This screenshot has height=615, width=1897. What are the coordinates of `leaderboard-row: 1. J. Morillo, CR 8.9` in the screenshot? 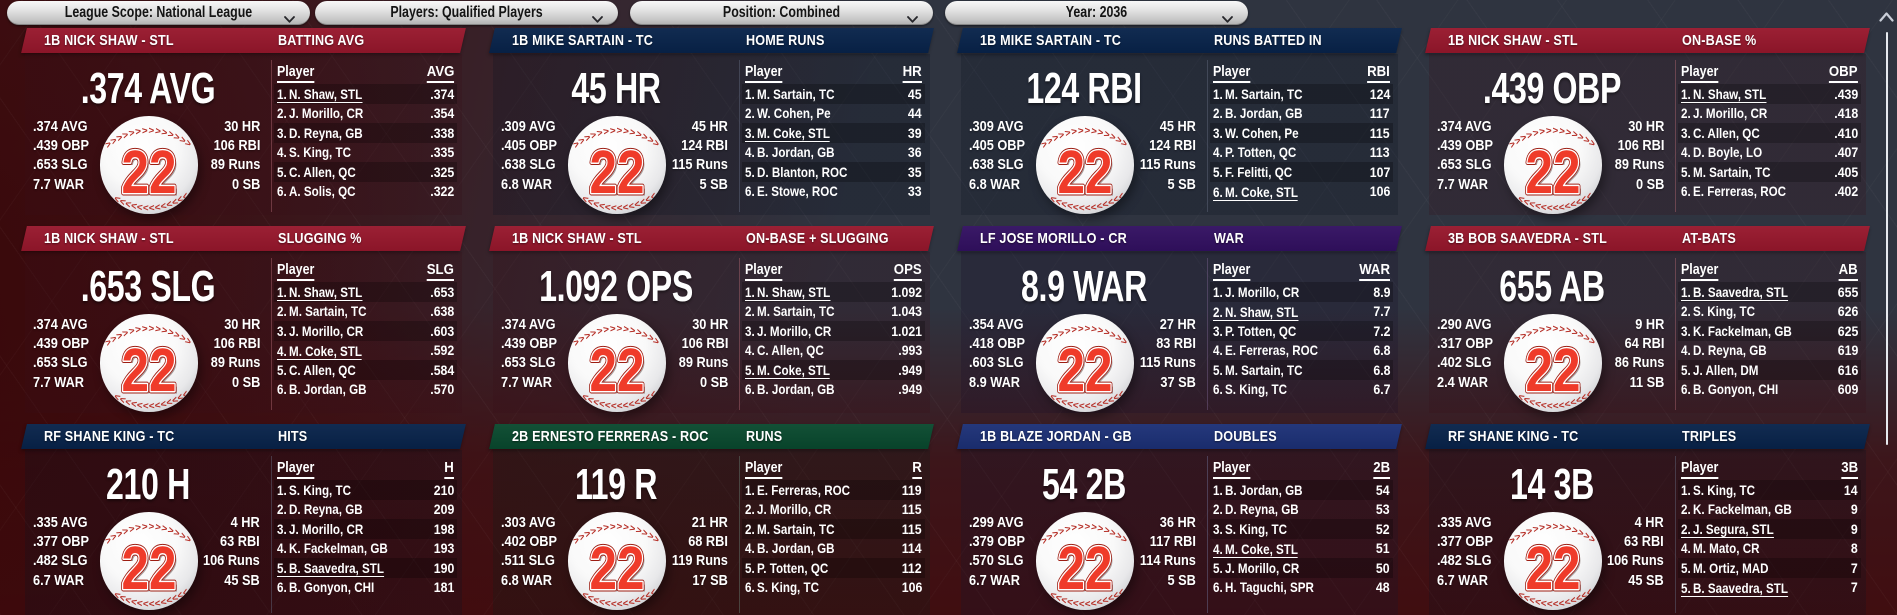 It's located at (1301, 292).